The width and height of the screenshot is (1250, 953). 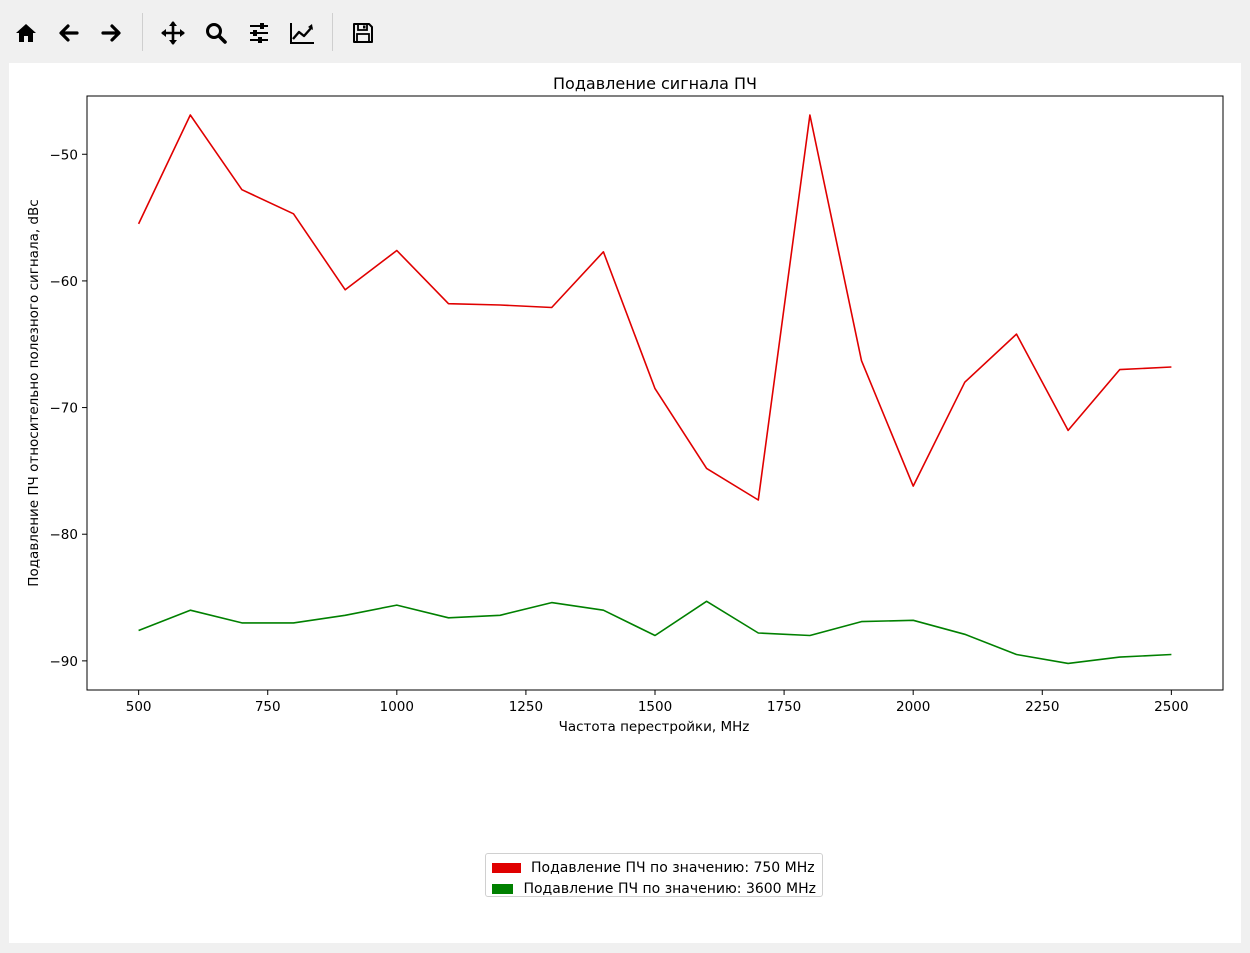 I want to click on x-tick-label: 1000, so click(x=397, y=707).